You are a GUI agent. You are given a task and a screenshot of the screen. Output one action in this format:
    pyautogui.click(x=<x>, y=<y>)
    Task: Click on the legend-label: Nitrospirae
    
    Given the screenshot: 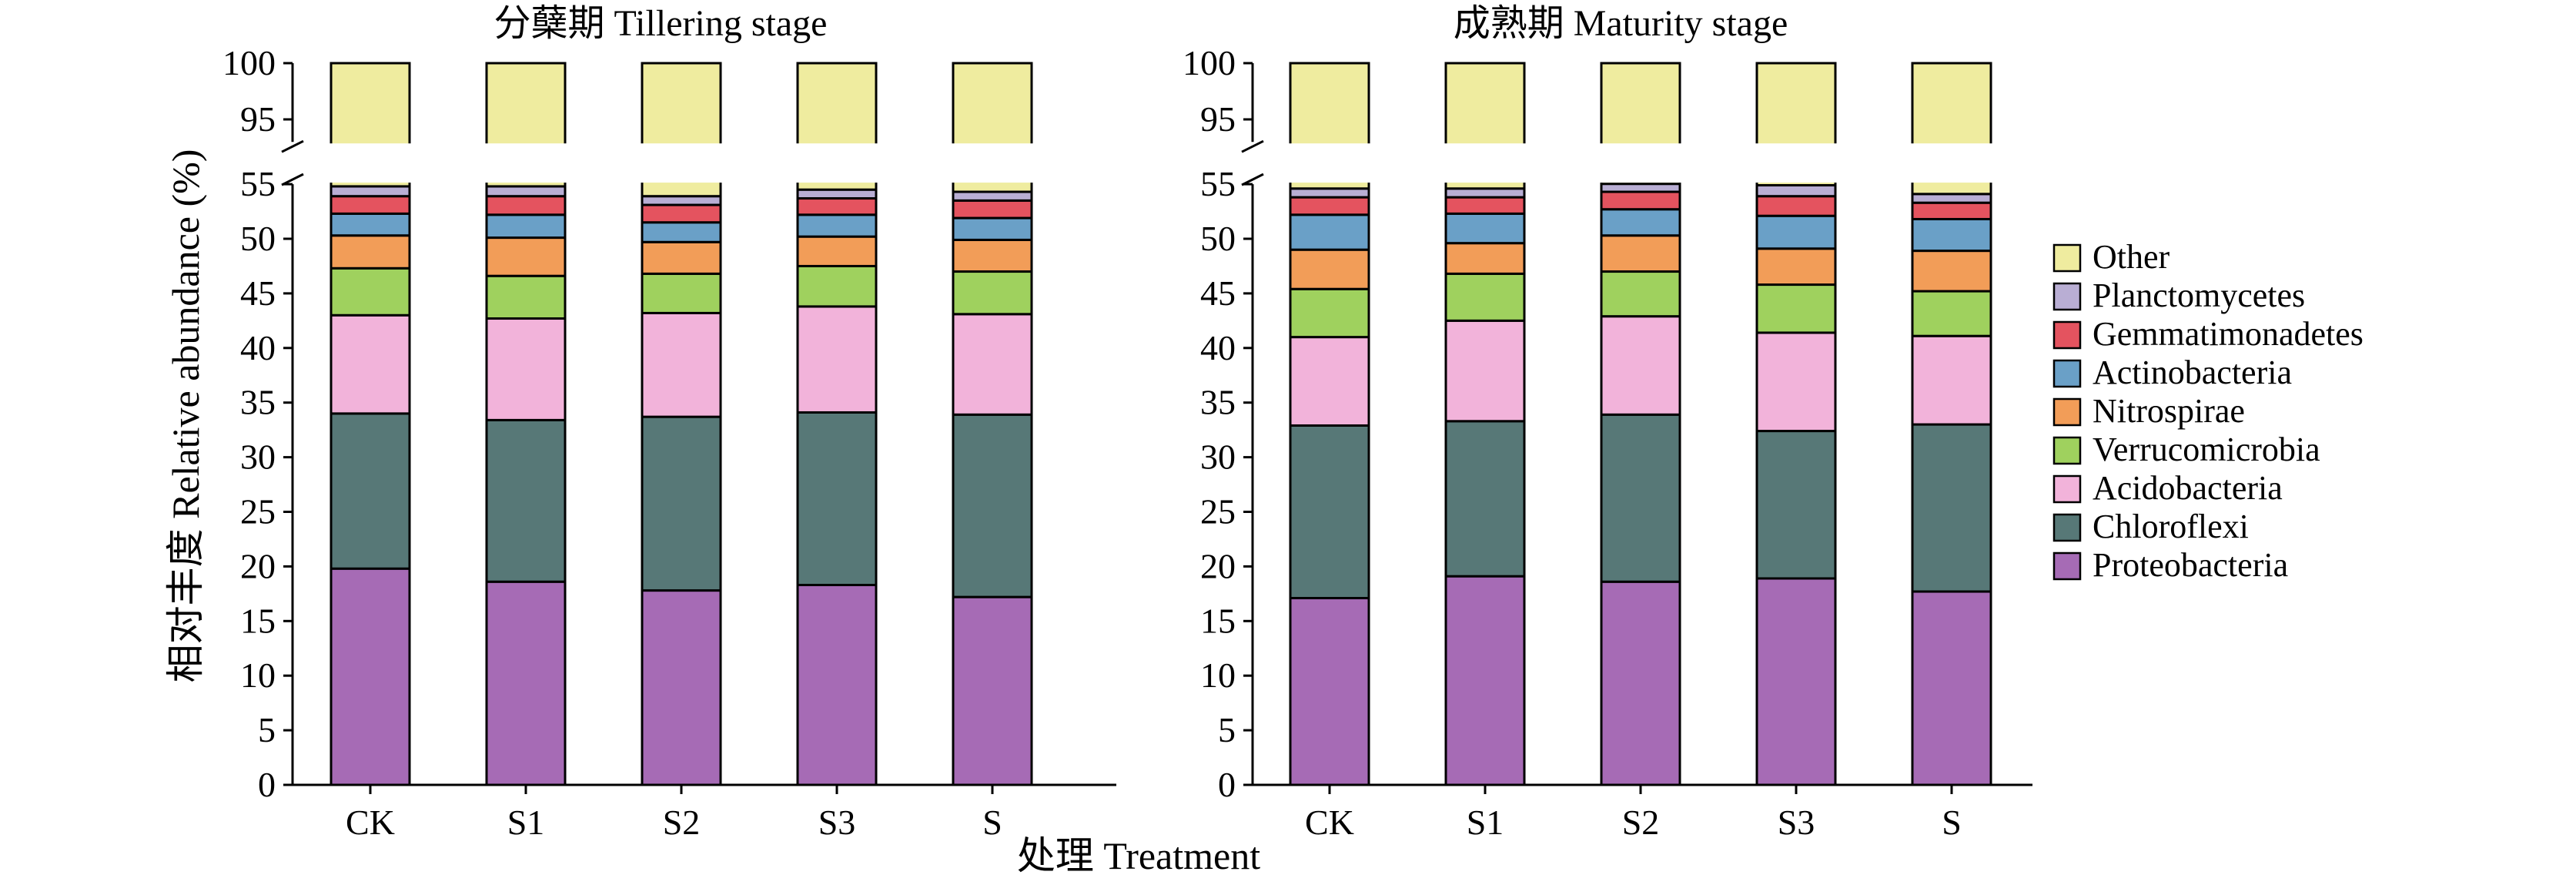 What is the action you would take?
    pyautogui.click(x=2169, y=411)
    